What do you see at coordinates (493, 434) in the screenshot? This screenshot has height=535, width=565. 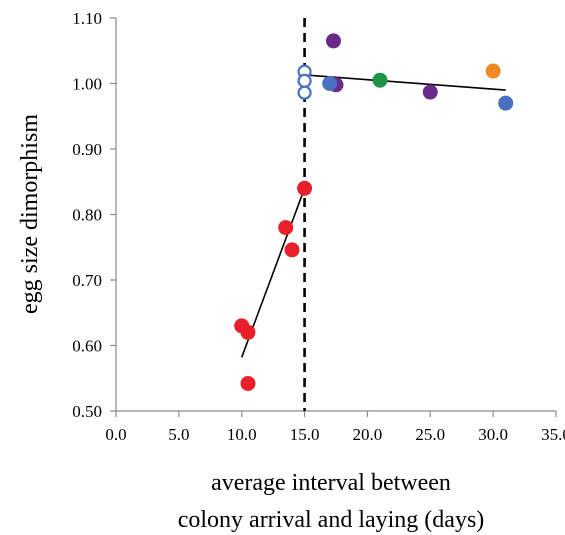 I see `x-tick-label: 30.0` at bounding box center [493, 434].